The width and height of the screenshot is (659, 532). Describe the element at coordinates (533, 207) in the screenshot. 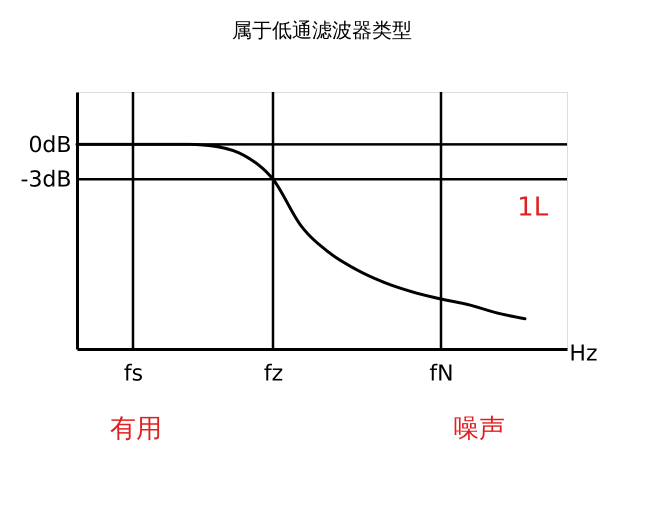

I see `annotation: 1L` at that location.